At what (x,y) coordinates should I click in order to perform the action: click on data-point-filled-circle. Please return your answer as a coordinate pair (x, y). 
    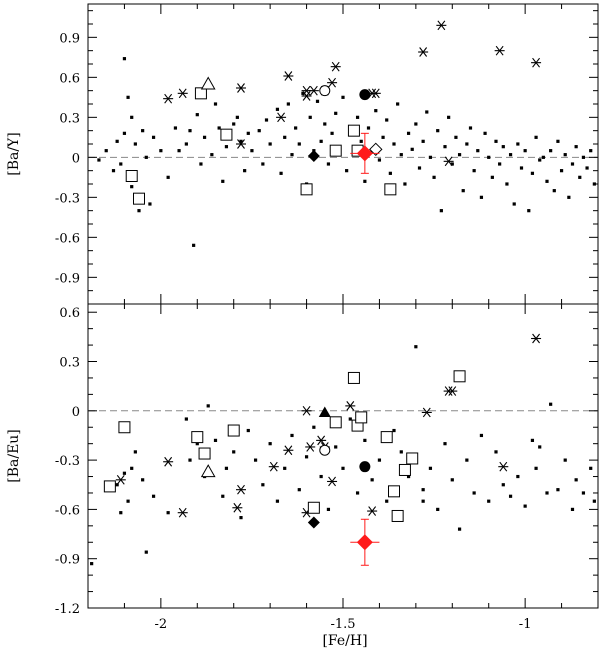
    Looking at the image, I should click on (365, 467).